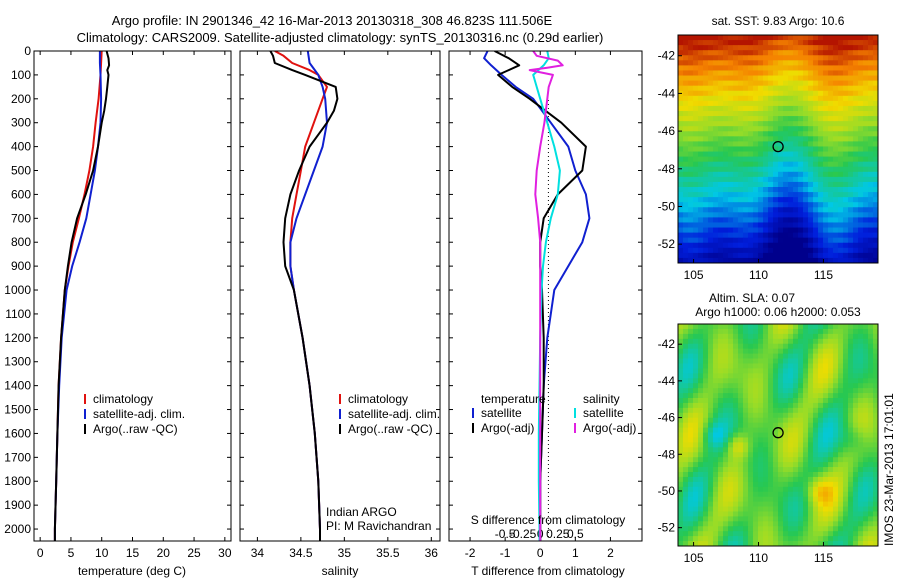  Describe the element at coordinates (778, 149) in the screenshot. I see `sst-map-frame` at that location.